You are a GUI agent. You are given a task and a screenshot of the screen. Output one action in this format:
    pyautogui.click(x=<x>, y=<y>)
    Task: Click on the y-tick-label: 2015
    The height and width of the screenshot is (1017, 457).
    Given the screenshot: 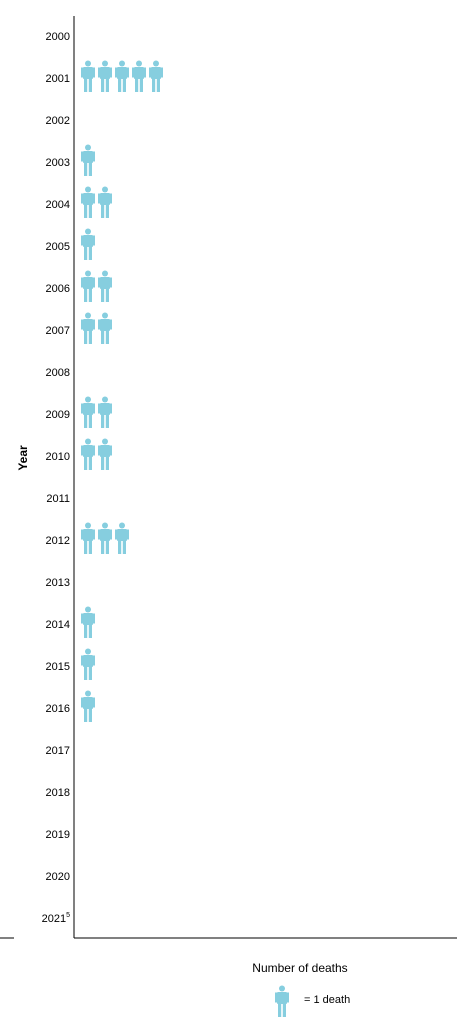 What is the action you would take?
    pyautogui.click(x=58, y=667)
    